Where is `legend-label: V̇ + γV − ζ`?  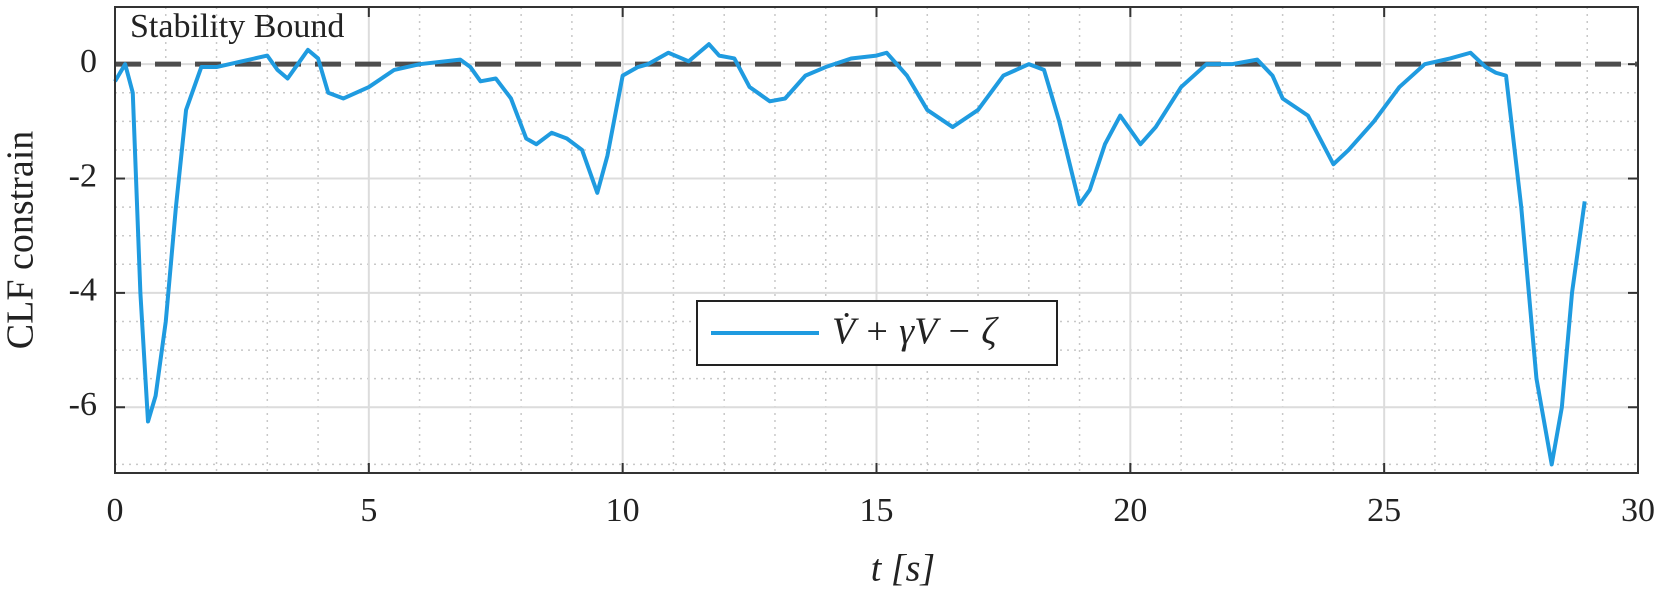
legend-label: V̇ + γV − ζ is located at coordinates (915, 332).